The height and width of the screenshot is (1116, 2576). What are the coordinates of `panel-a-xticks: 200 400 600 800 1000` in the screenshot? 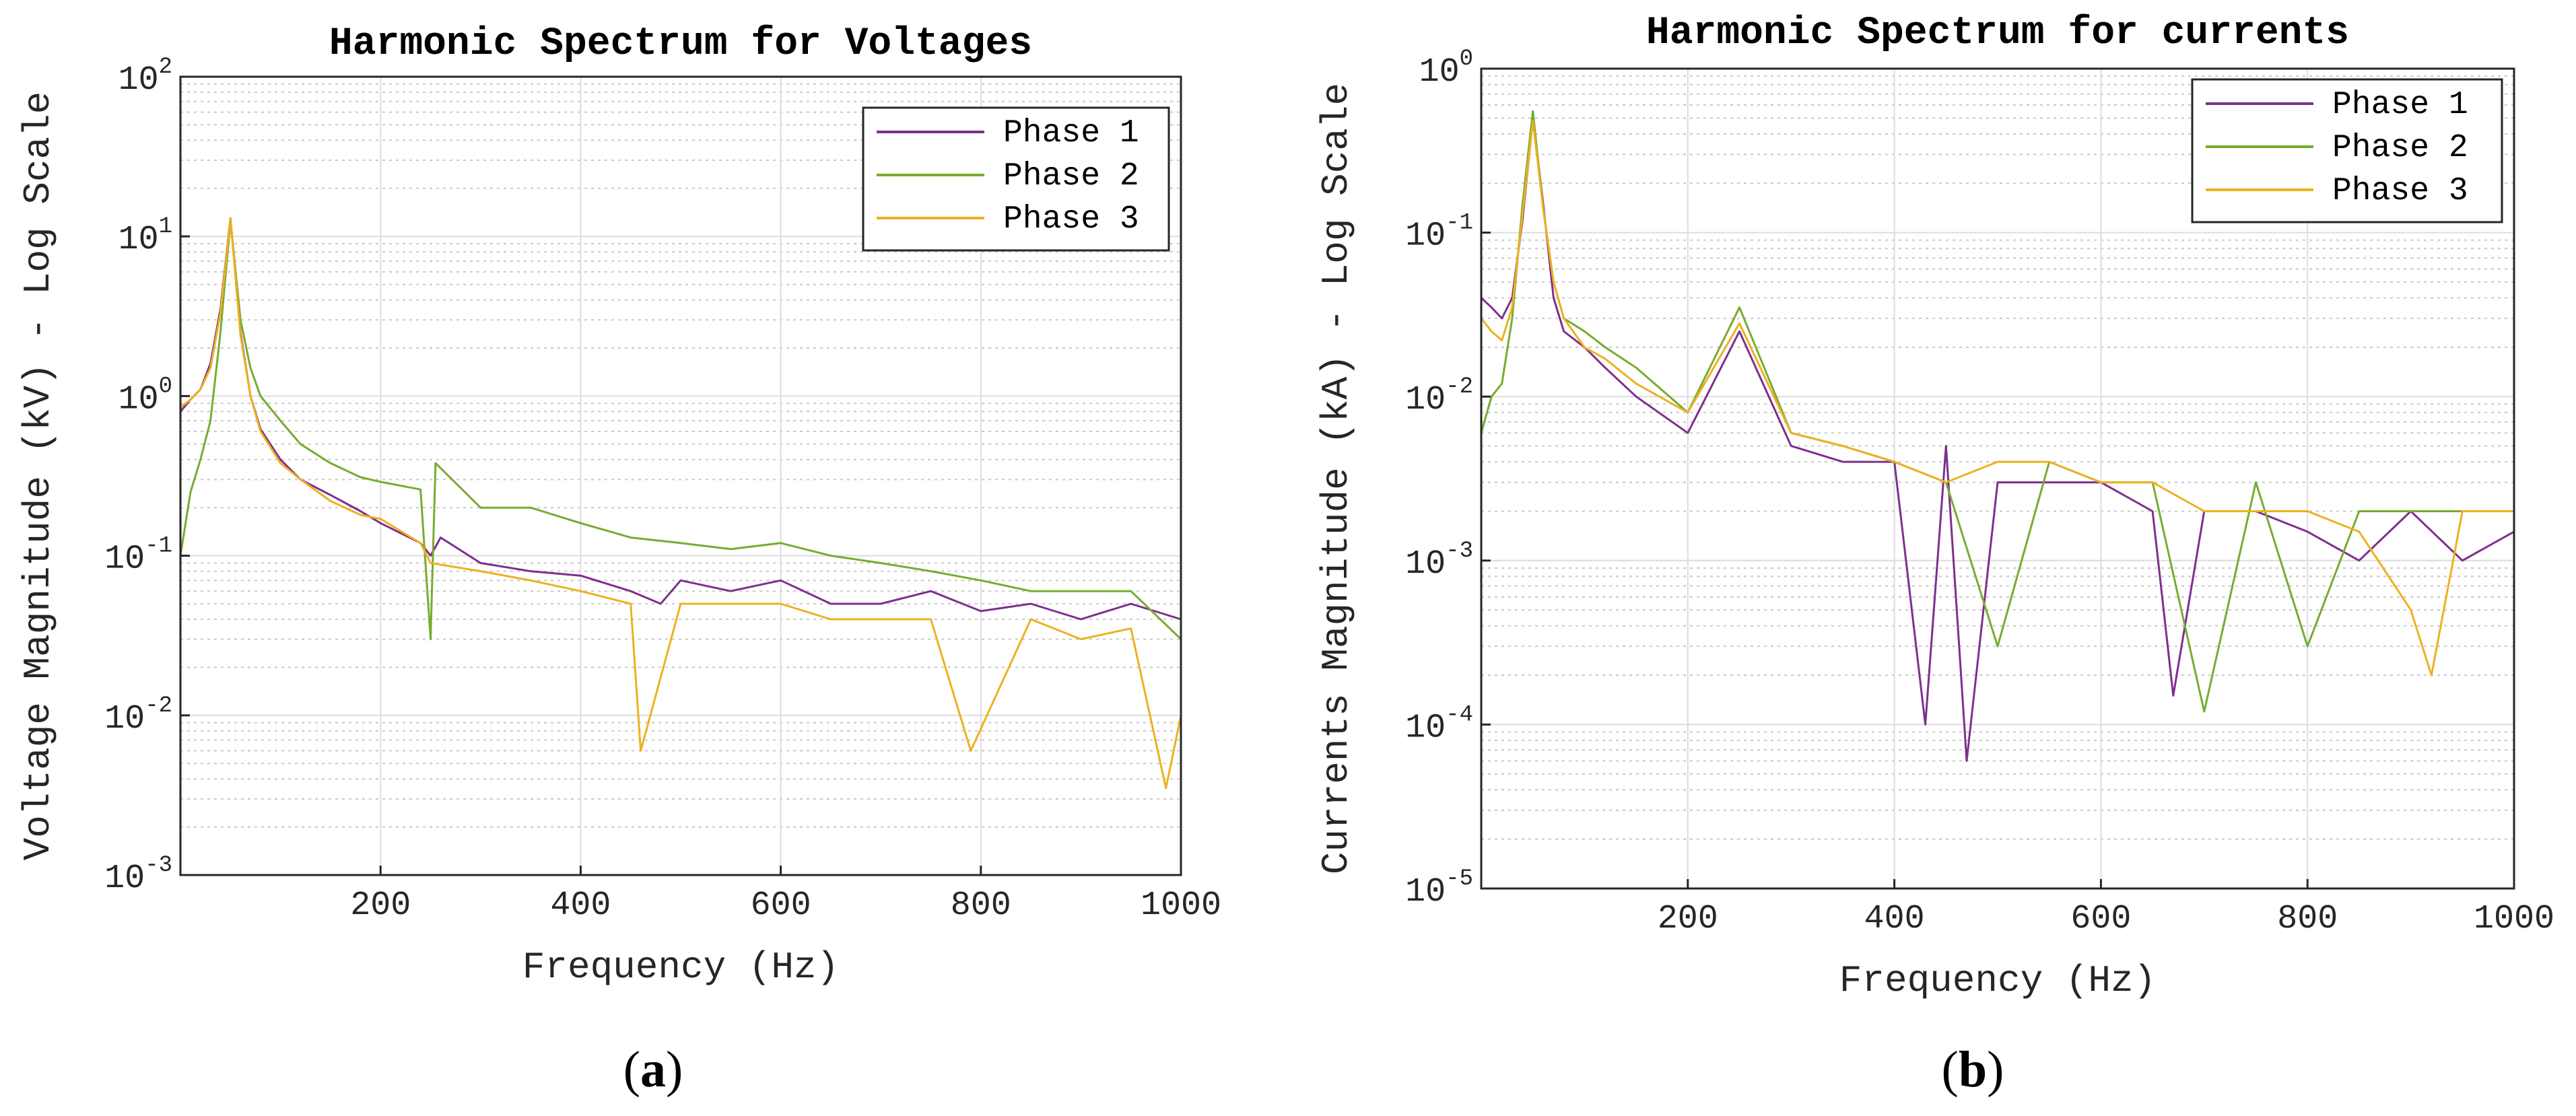 It's located at (785, 896).